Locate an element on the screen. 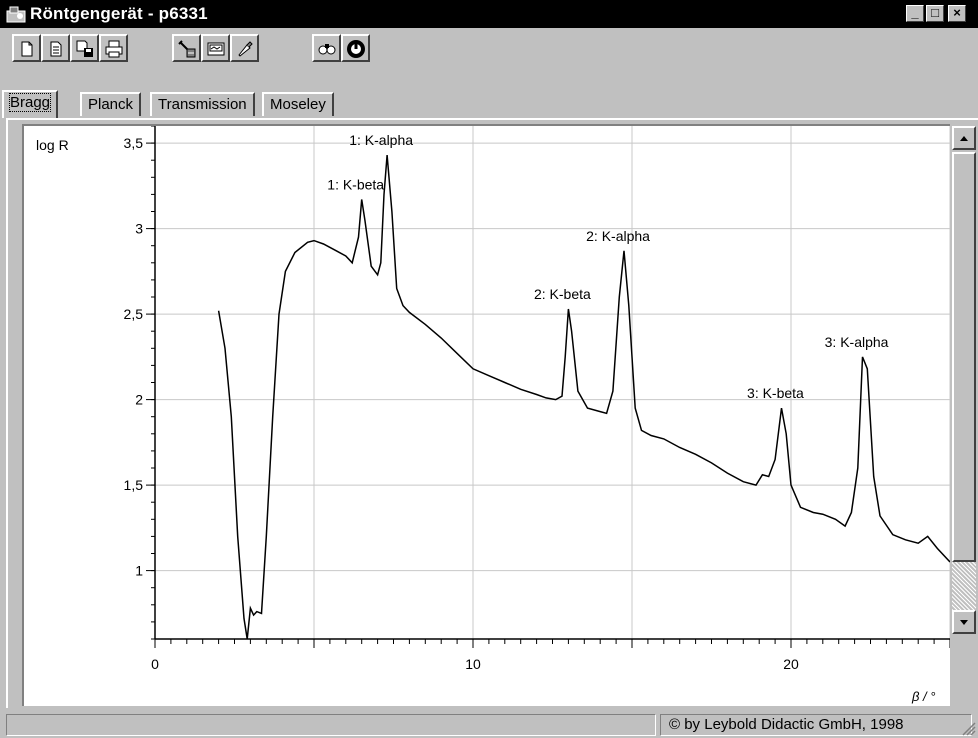 This screenshot has width=978, height=738. y-tick-label: 3 is located at coordinates (139, 229).